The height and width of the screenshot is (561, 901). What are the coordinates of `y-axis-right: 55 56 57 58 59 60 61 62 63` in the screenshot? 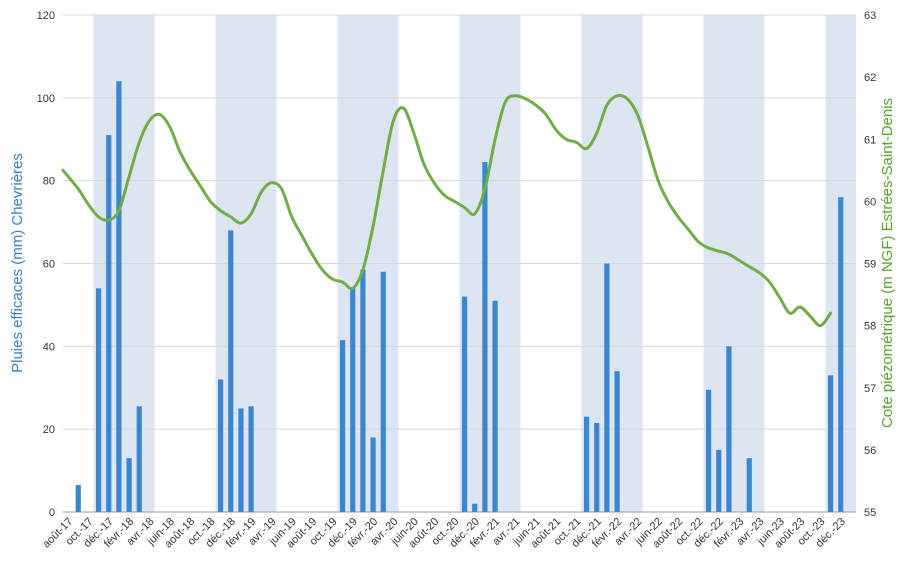 It's located at (870, 264).